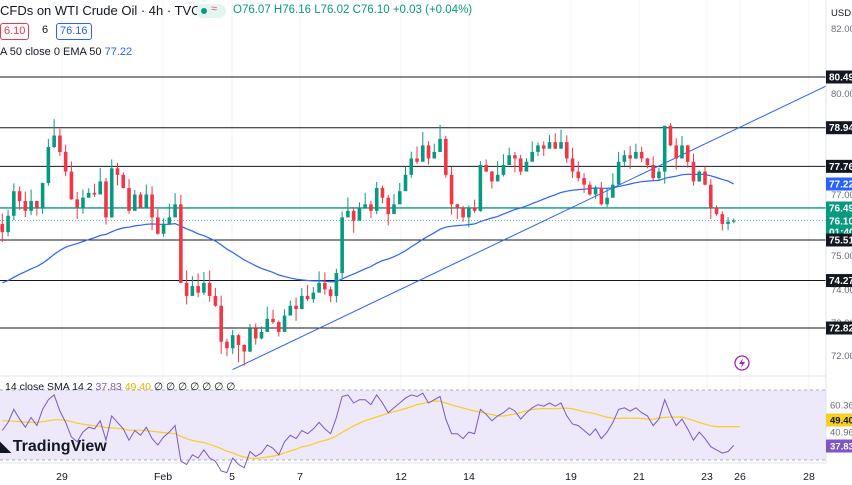 This screenshot has width=852, height=485. What do you see at coordinates (15, 31) in the screenshot?
I see `sell-price-button: 6.10` at bounding box center [15, 31].